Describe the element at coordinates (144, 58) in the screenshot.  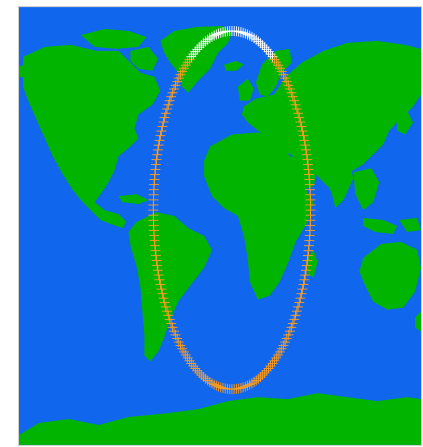
I see `landmass-baffin` at that location.